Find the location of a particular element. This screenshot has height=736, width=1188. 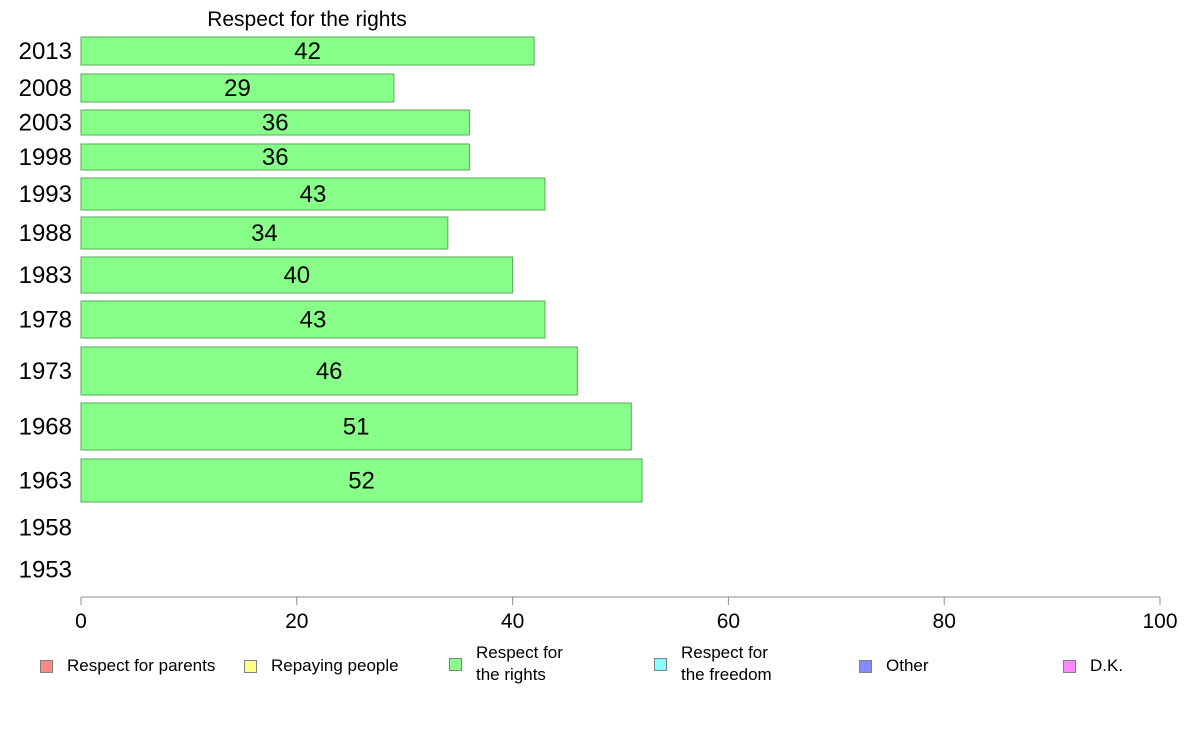

x-axis: 0 20 40 60 80 100 is located at coordinates (626, 614).